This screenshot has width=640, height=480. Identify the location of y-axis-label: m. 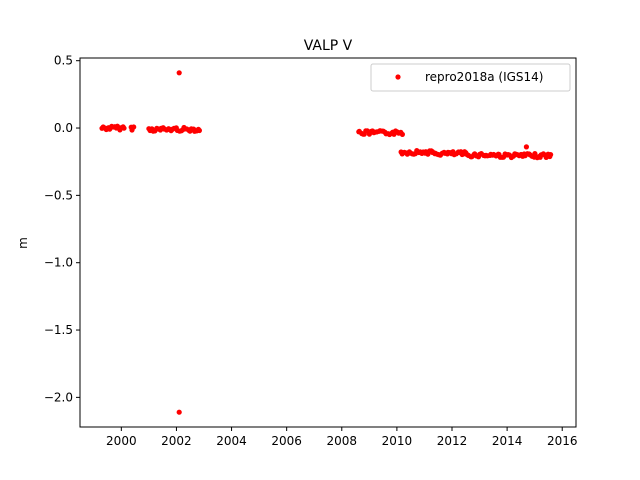
(23, 243).